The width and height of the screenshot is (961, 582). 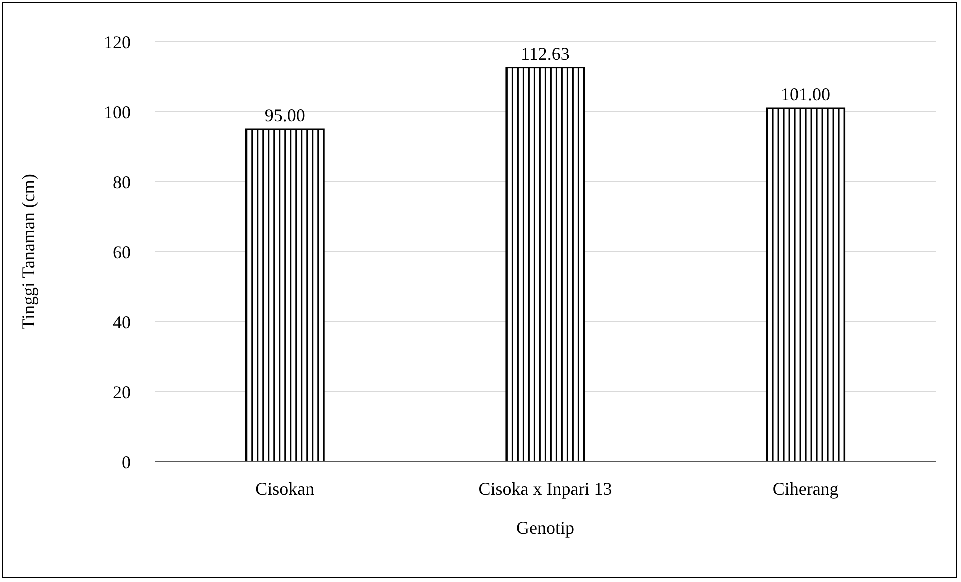 I want to click on y-tick-label: 40, so click(x=122, y=322).